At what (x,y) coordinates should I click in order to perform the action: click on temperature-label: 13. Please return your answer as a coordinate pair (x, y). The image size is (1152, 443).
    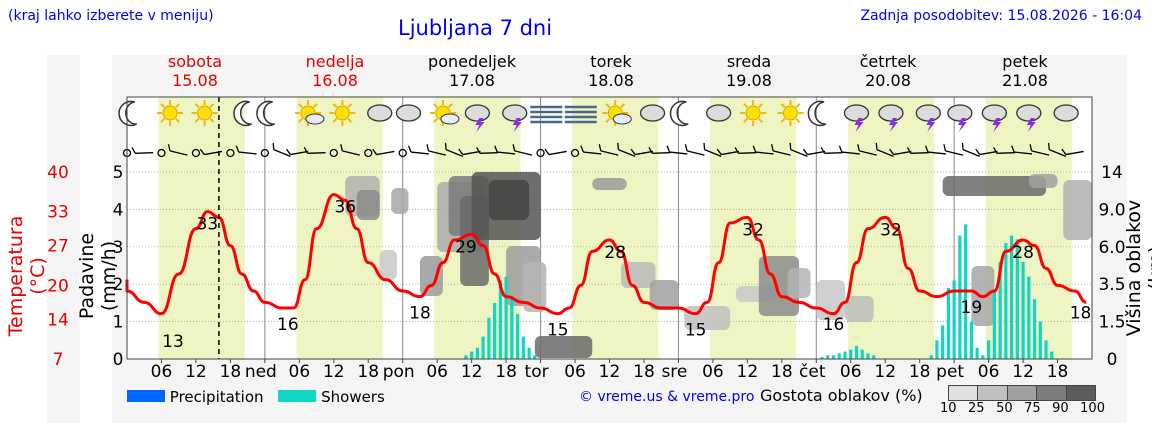
    Looking at the image, I should click on (173, 342).